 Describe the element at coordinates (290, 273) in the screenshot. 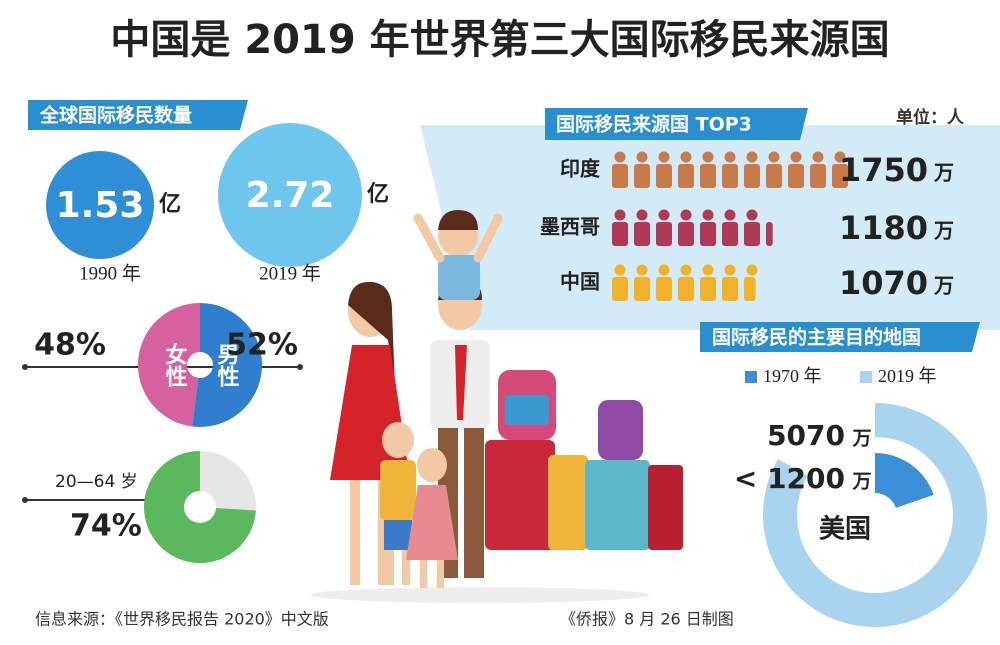

I see `year-label: 2019 年` at that location.